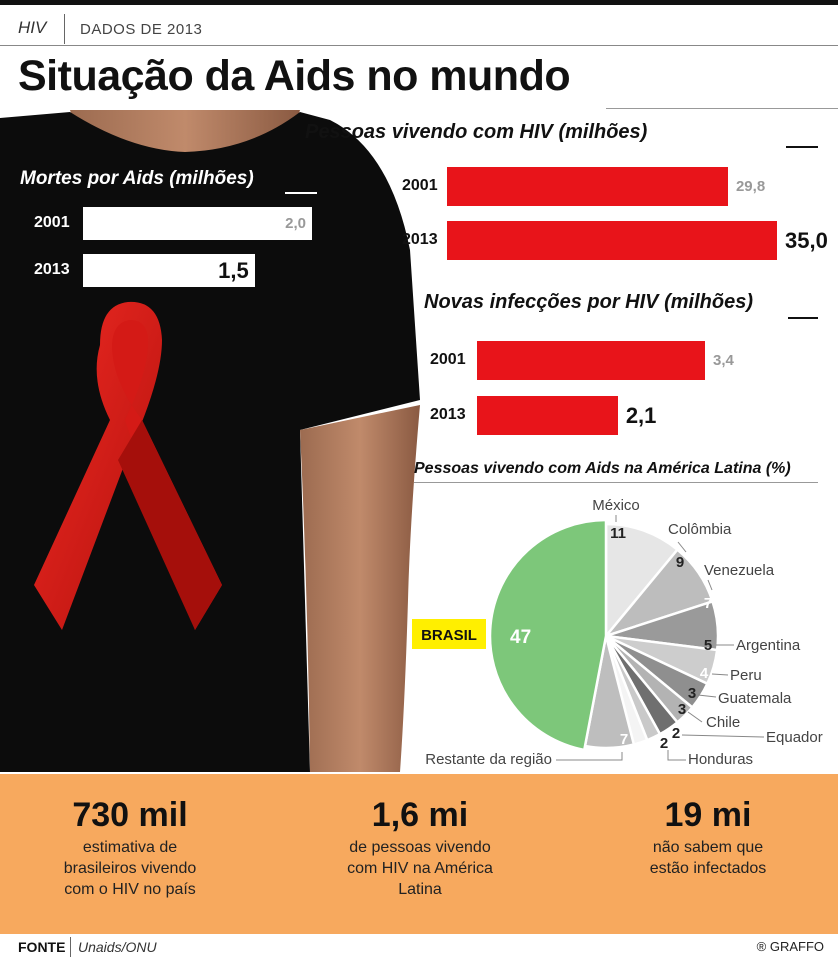 Image resolution: width=838 pixels, height=960 pixels. What do you see at coordinates (141, 29) in the screenshot?
I see `date-label: DADOS DE 2013` at bounding box center [141, 29].